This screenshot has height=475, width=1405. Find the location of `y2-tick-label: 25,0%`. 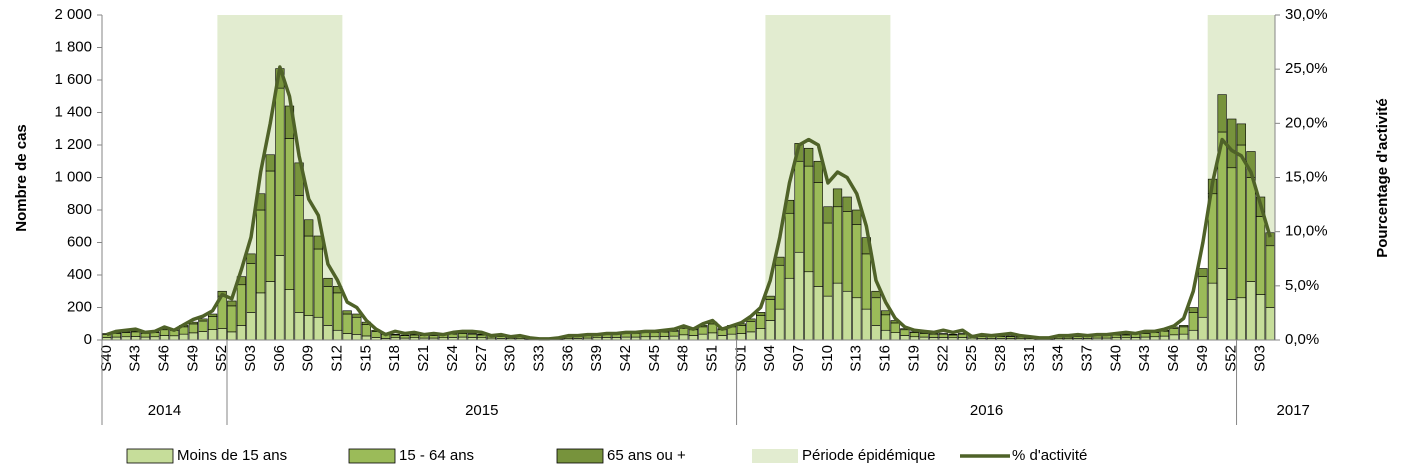

y2-tick-label: 25,0% is located at coordinates (1306, 68).